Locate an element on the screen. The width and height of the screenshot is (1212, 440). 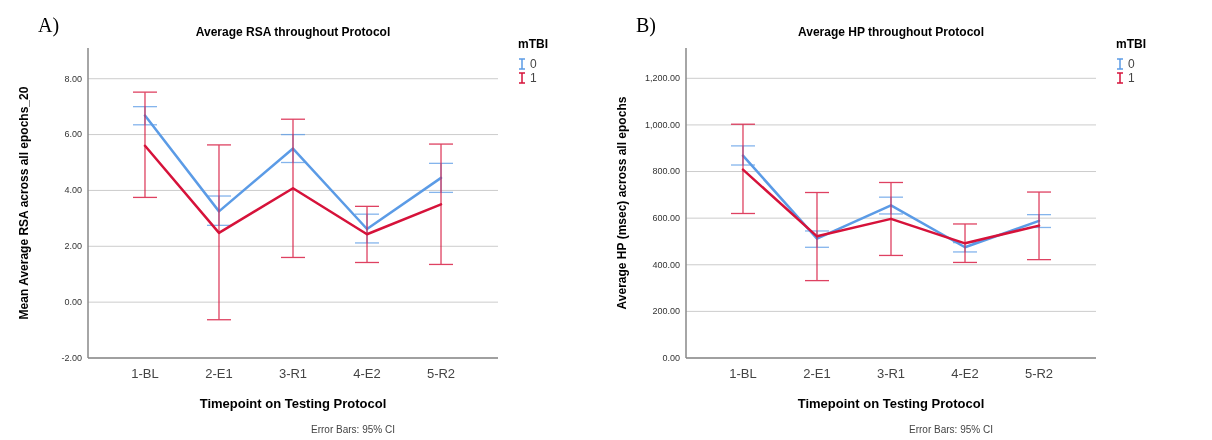
text: B) is located at coordinates (646, 25).